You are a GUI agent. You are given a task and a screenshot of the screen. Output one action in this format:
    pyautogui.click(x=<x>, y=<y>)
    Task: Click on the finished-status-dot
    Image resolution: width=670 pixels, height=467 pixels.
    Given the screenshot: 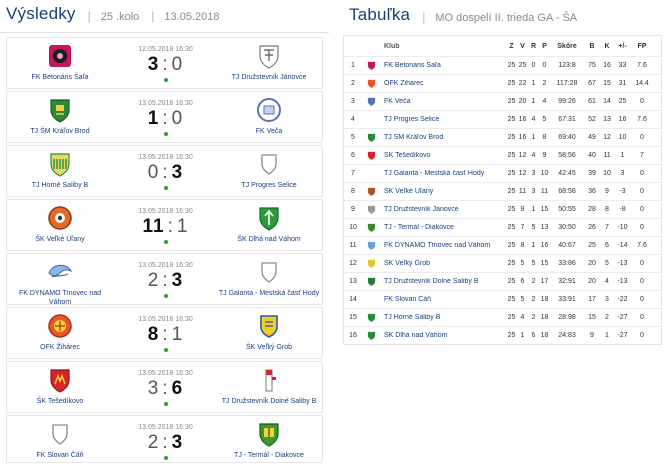 What is the action you would take?
    pyautogui.click(x=165, y=458)
    